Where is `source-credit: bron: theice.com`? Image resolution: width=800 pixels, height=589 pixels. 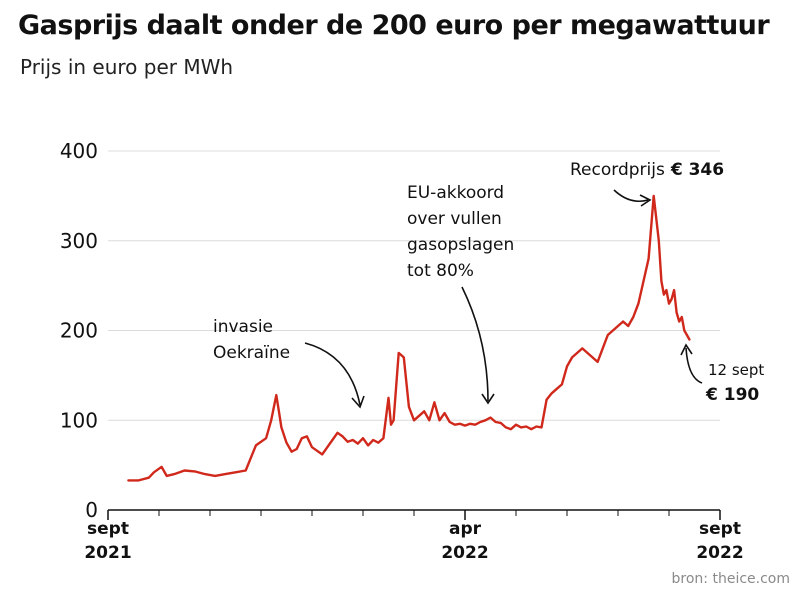
source-credit: bron: theice.com is located at coordinates (730, 579).